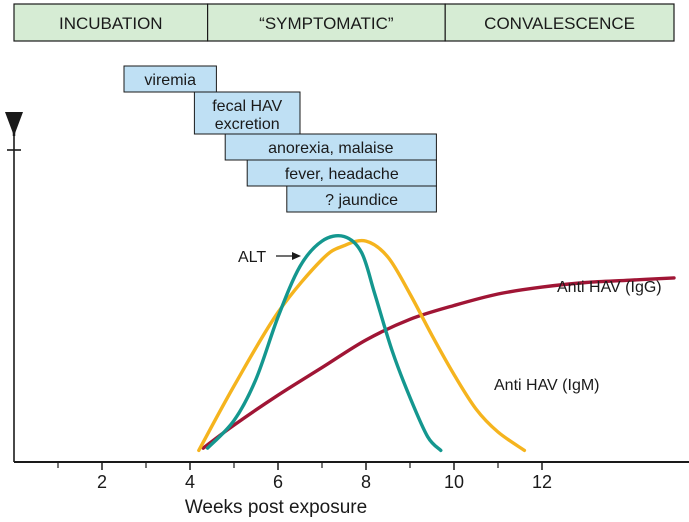 Image resolution: width=689 pixels, height=522 pixels. Describe the element at coordinates (609, 287) in the screenshot. I see `igg-label: Anti HAV (IgG)` at that location.